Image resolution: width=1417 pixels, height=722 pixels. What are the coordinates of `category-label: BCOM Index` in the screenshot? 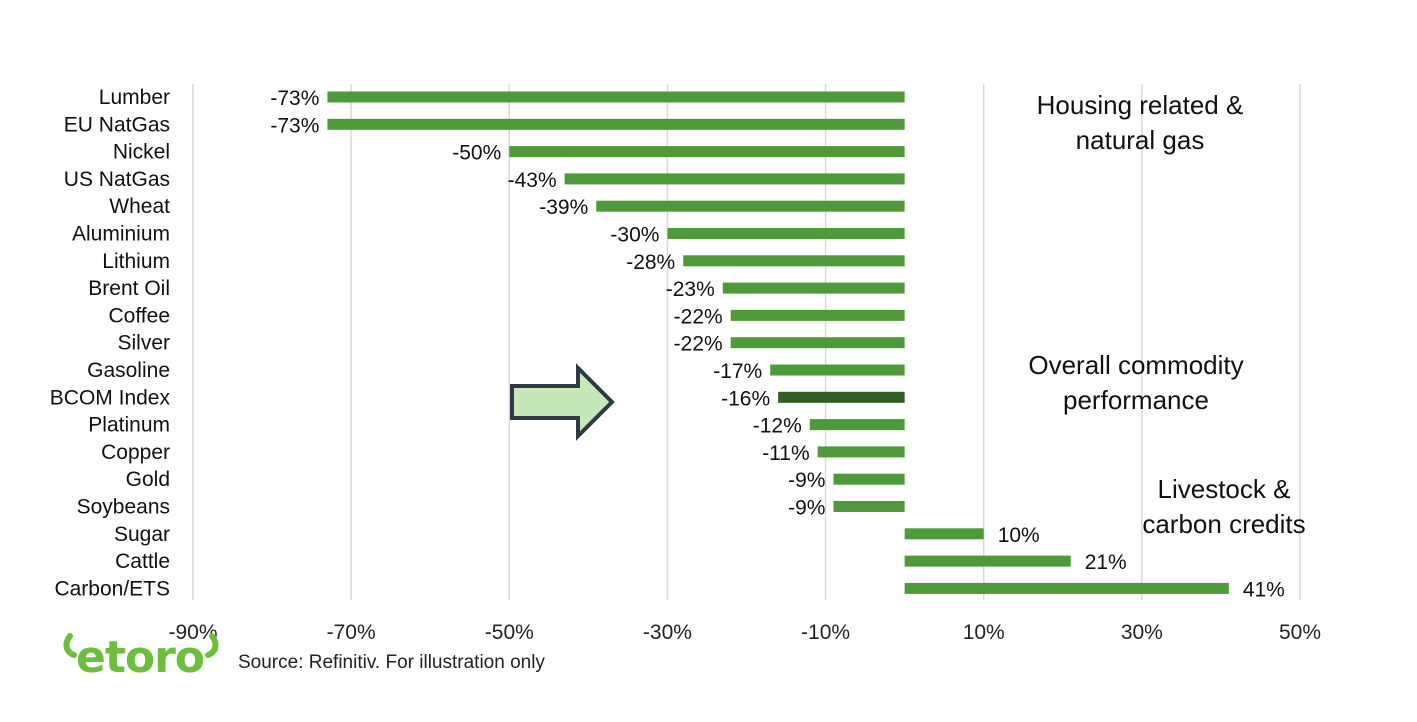 It's located at (110, 397).